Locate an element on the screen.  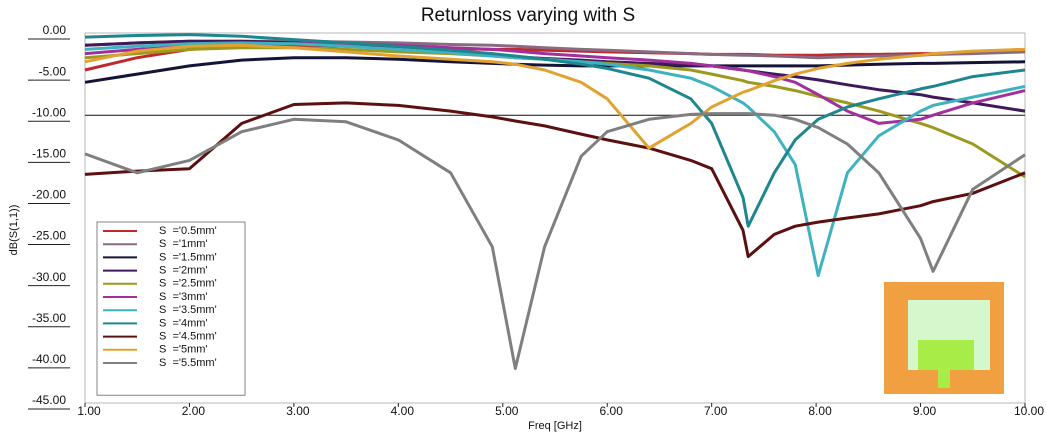
x-tick-label: 4.00 is located at coordinates (403, 411).